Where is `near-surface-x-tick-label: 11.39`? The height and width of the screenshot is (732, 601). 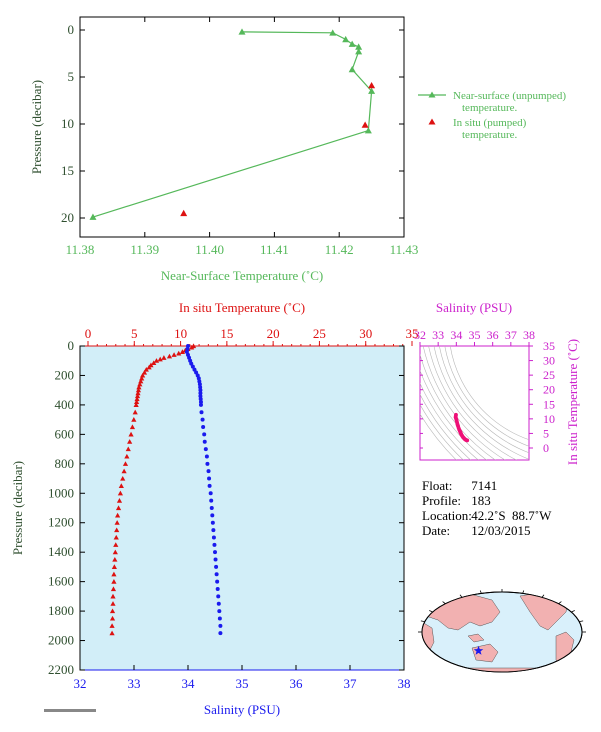
near-surface-x-tick-label: 11.39 is located at coordinates (144, 249).